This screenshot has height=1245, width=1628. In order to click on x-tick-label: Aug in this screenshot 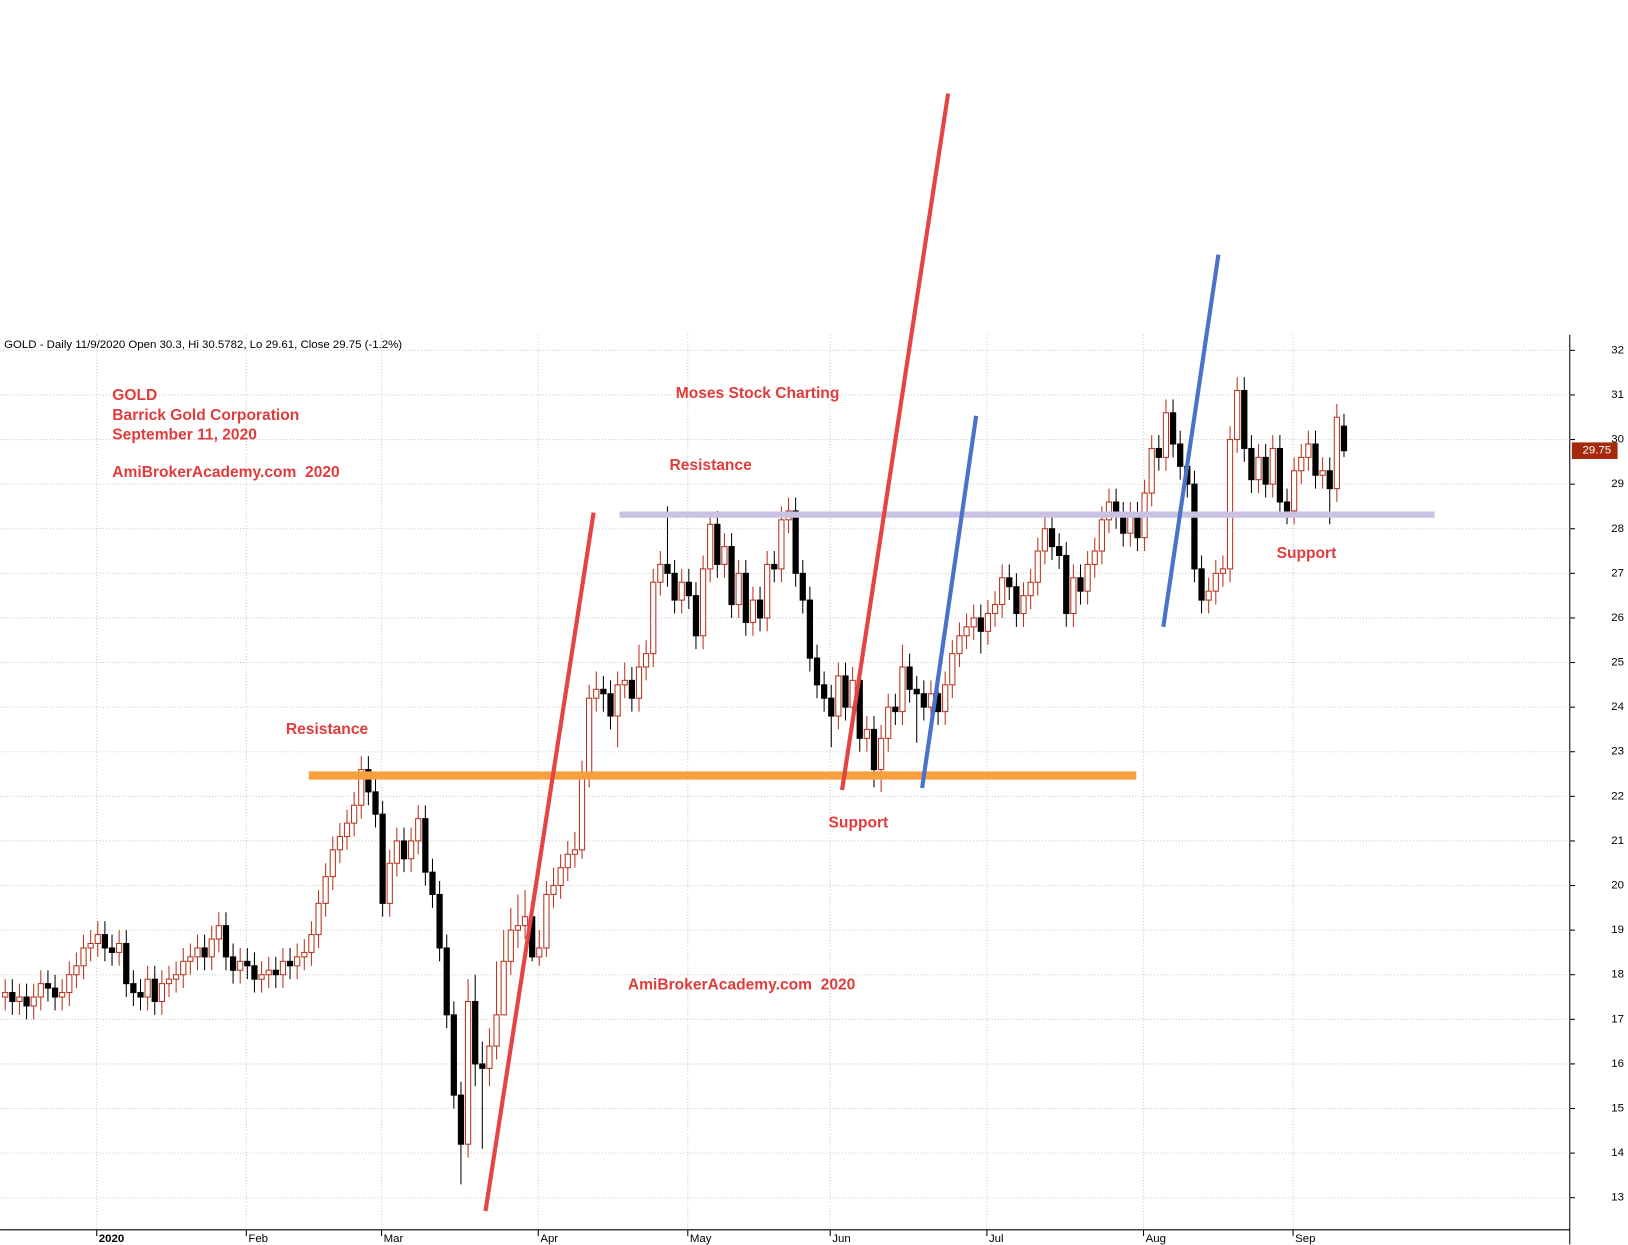, I will do `click(1156, 1239)`.